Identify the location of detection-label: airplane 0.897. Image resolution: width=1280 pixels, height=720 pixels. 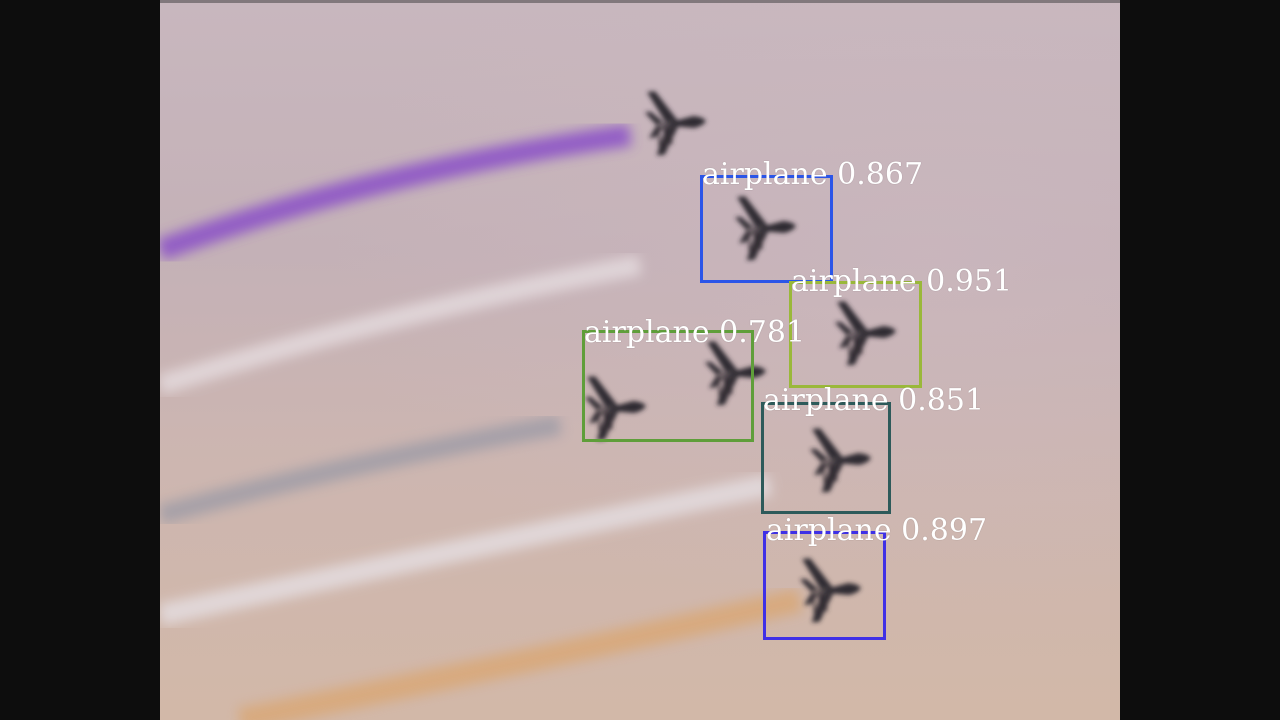
(876, 531).